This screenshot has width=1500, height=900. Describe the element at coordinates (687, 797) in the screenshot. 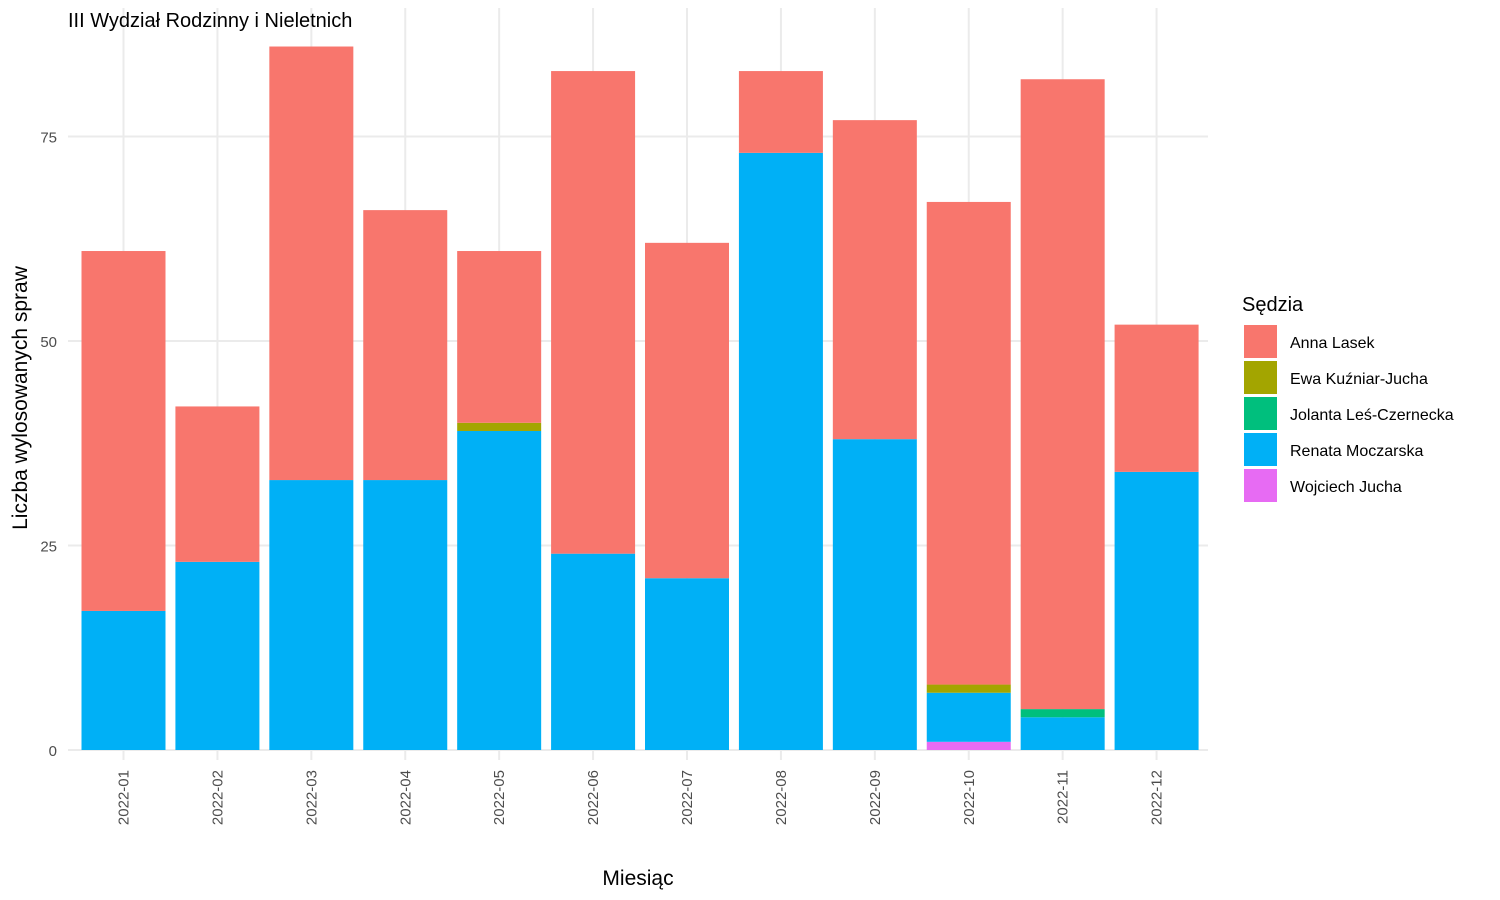

I see `x-tick-label: 2022-07` at that location.